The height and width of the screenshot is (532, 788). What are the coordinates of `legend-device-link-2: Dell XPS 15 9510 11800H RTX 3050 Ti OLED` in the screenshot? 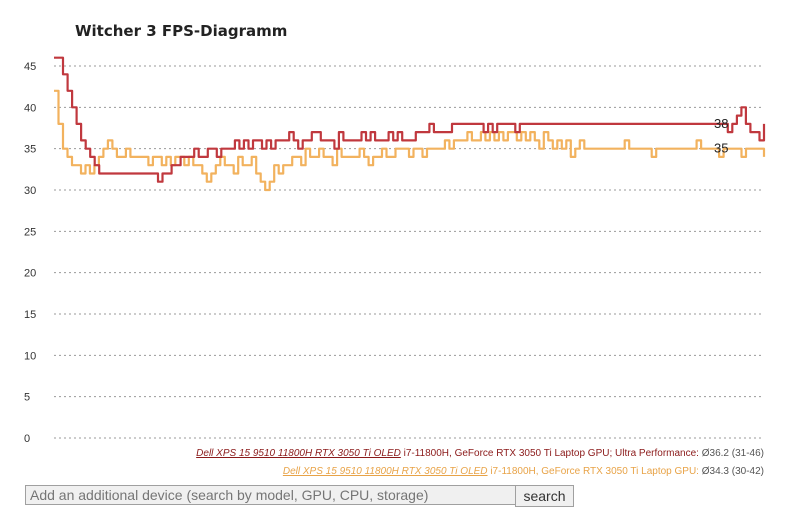 It's located at (385, 471).